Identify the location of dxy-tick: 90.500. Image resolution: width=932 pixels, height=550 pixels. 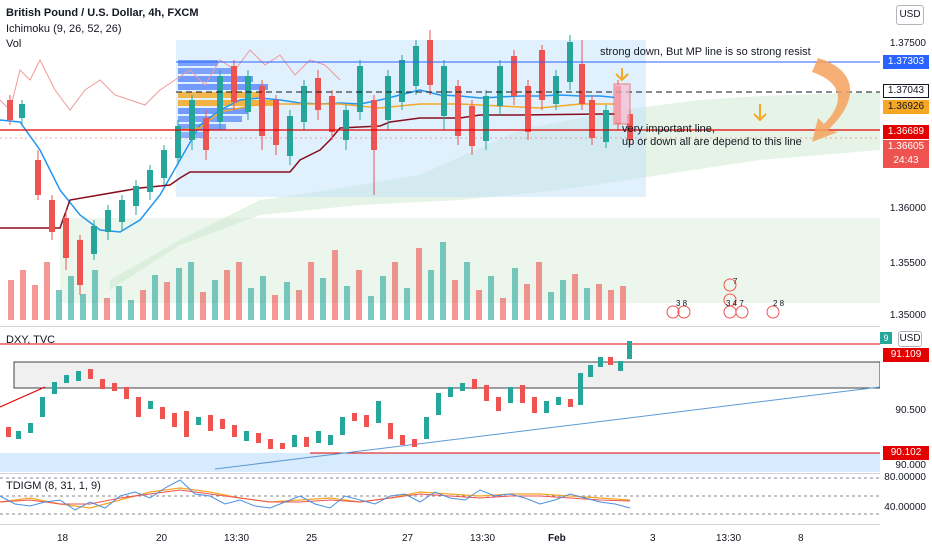
(910, 410).